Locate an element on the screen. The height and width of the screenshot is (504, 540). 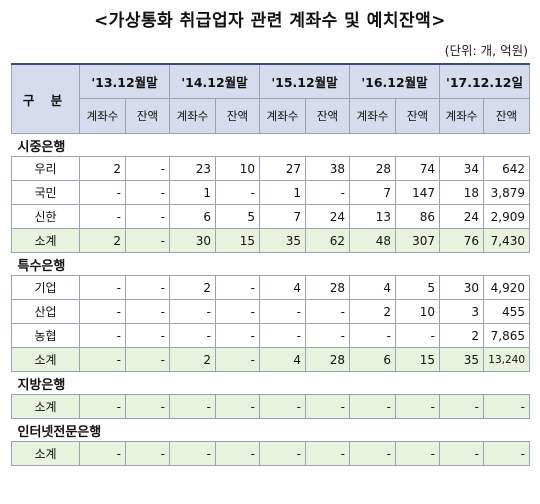
section-title: 인터넷전문은행 is located at coordinates (270, 430).